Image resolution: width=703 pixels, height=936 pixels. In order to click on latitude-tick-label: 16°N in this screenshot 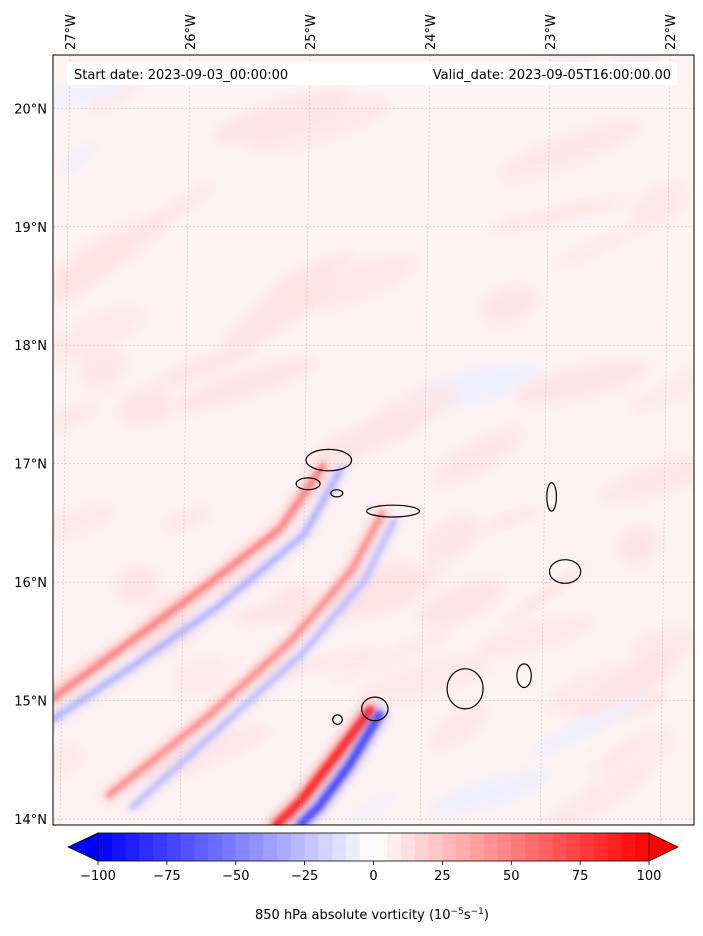, I will do `click(30, 583)`.